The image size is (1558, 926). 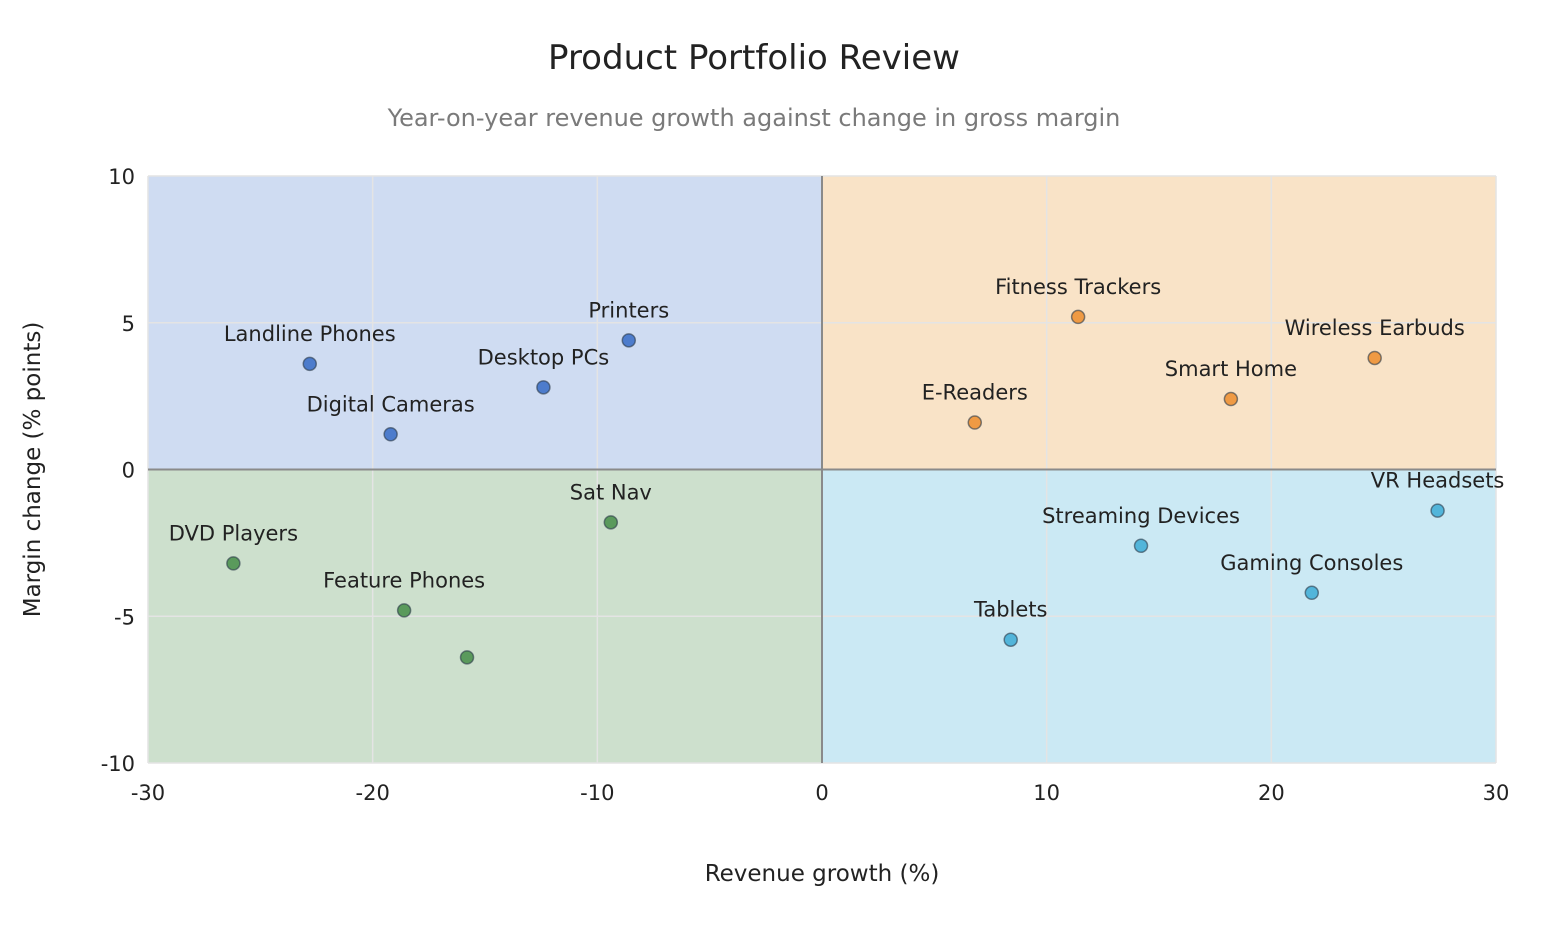 I want to click on x-tick-label: -20, so click(x=373, y=793).